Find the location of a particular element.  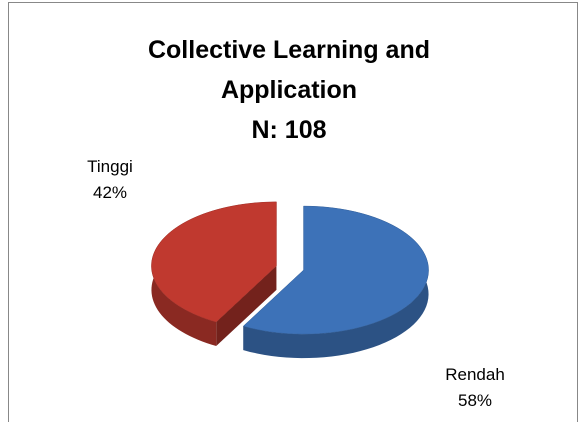

chart-title: Collective Learning and Application is located at coordinates (288, 70).